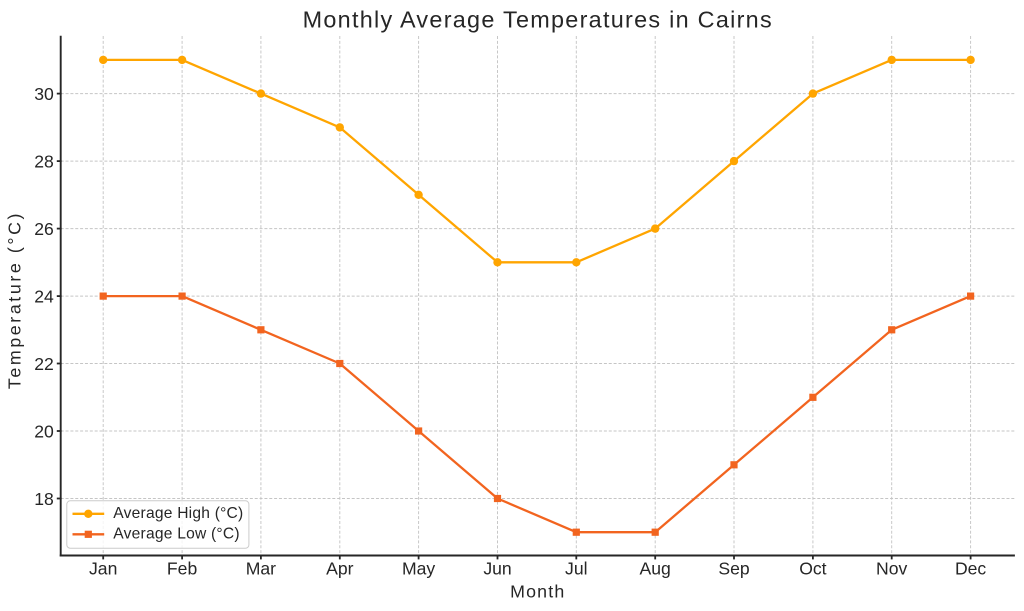  Describe the element at coordinates (176, 534) in the screenshot. I see `svg-text: Average Low (°C)` at that location.